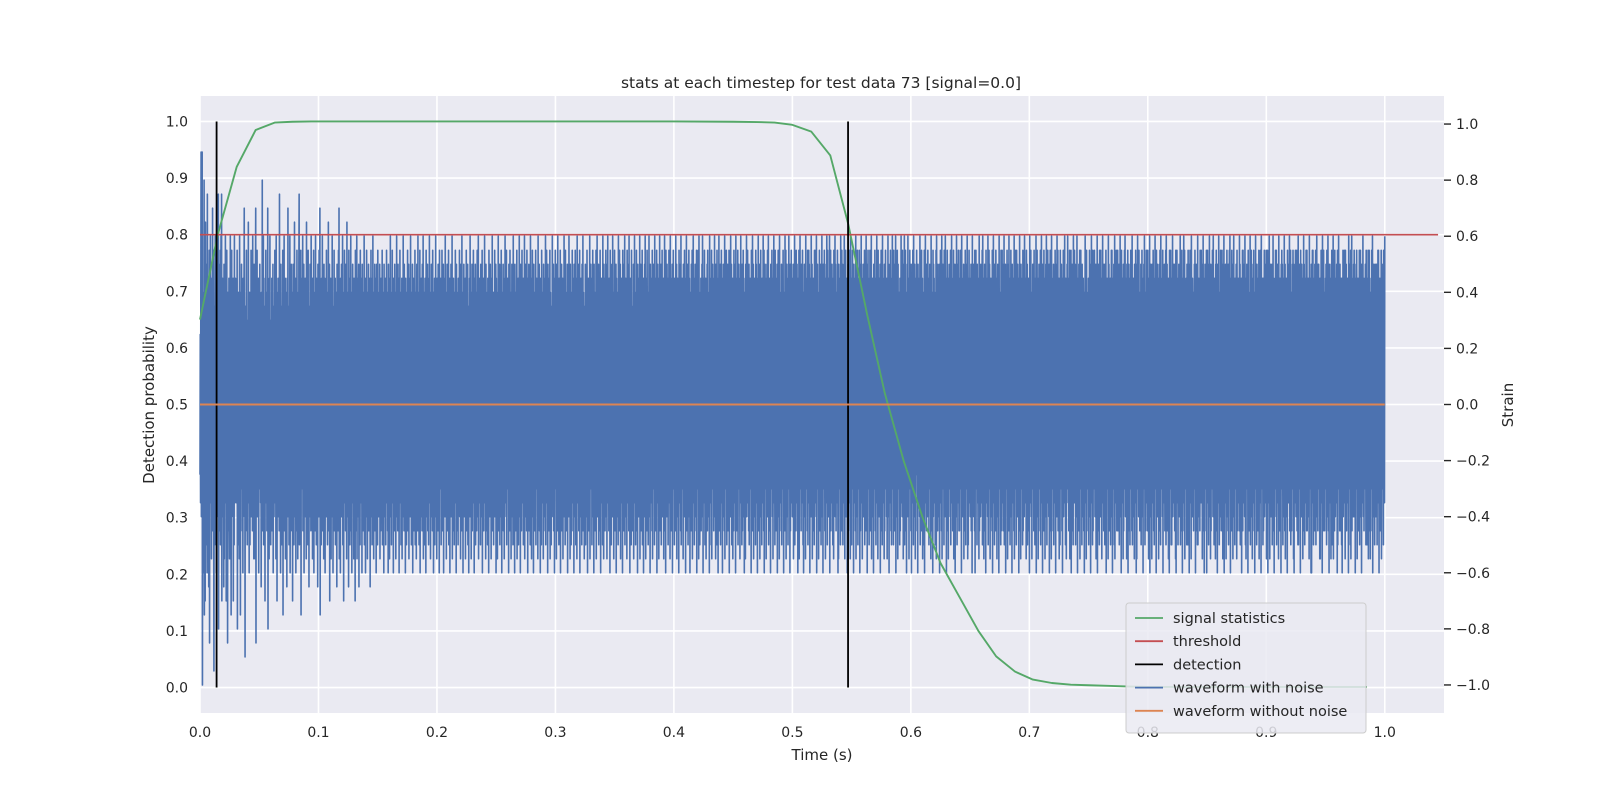 This screenshot has height=800, width=1600. Describe the element at coordinates (1207, 642) in the screenshot. I see `legend-label-1: threshold` at that location.